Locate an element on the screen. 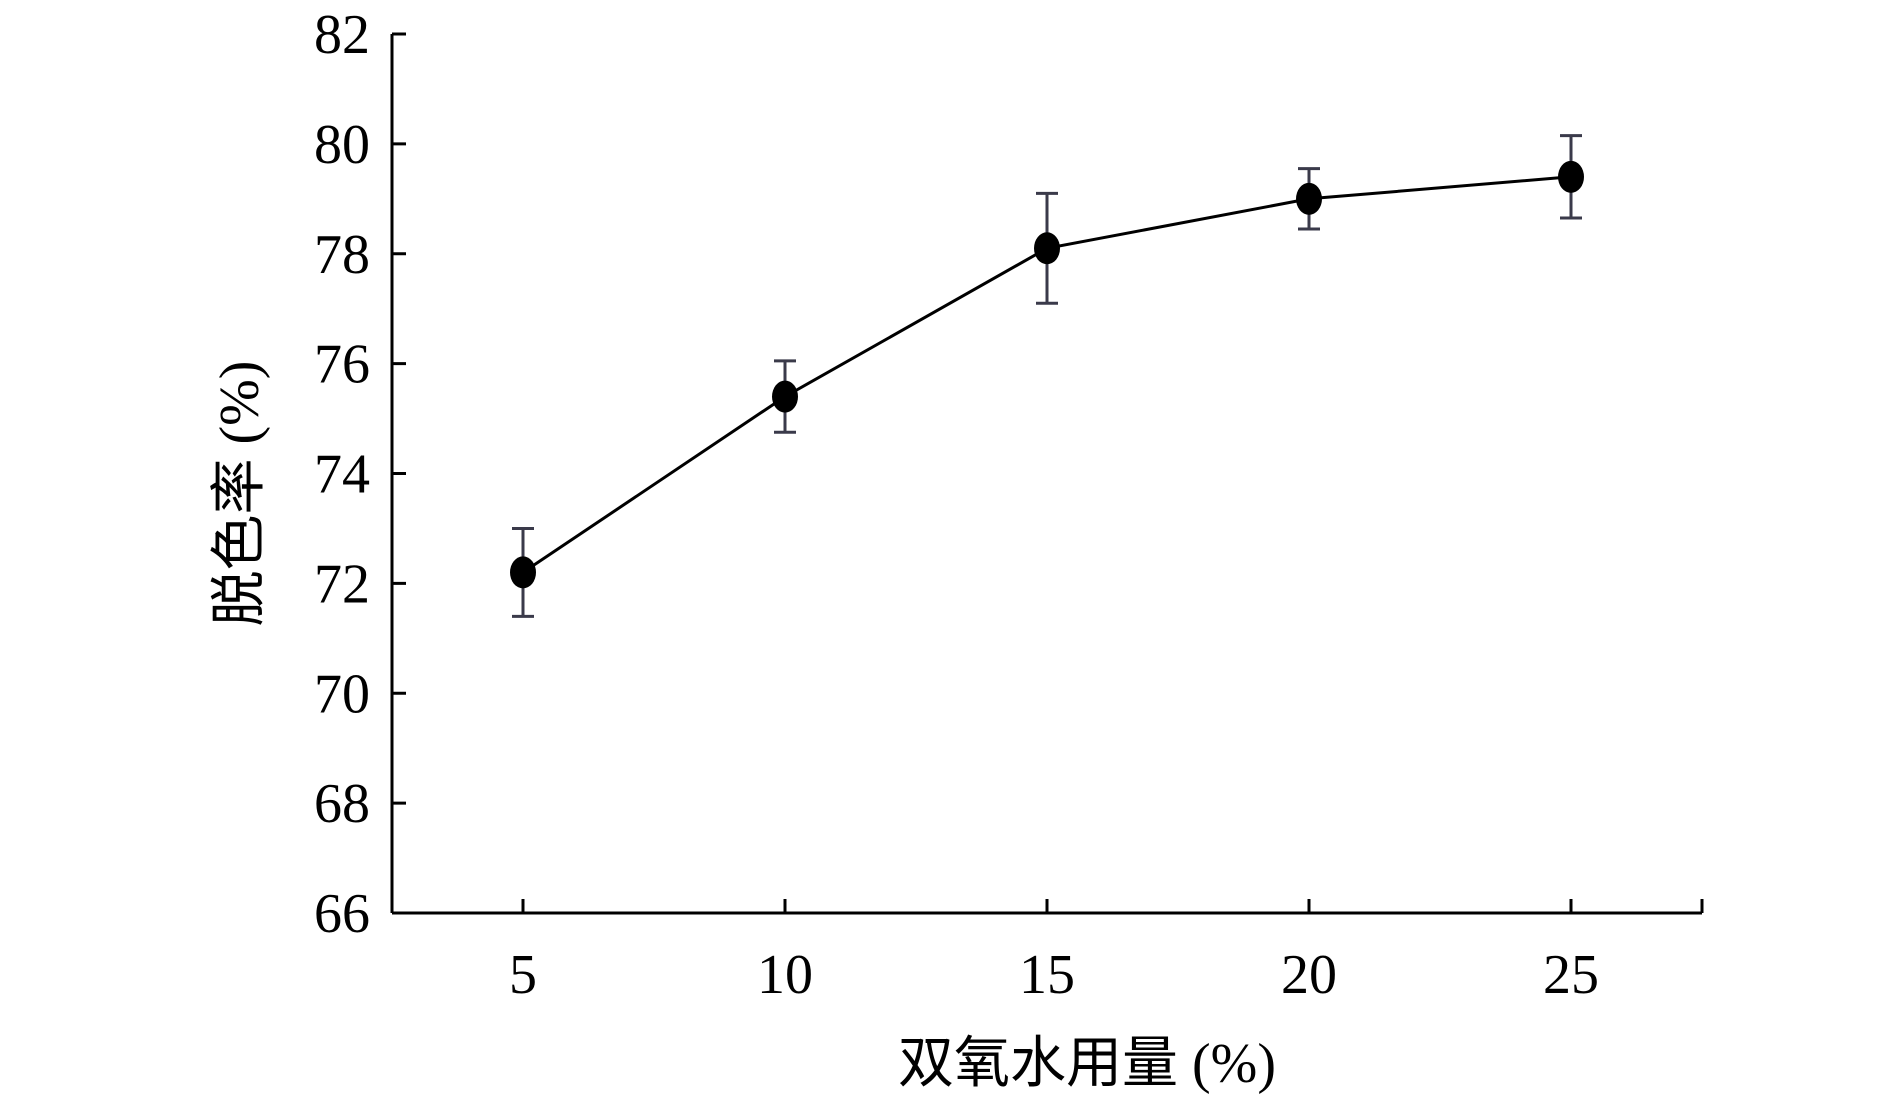 Image resolution: width=1890 pixels, height=1102 pixels. x-tick-label-10: 10 is located at coordinates (785, 975).